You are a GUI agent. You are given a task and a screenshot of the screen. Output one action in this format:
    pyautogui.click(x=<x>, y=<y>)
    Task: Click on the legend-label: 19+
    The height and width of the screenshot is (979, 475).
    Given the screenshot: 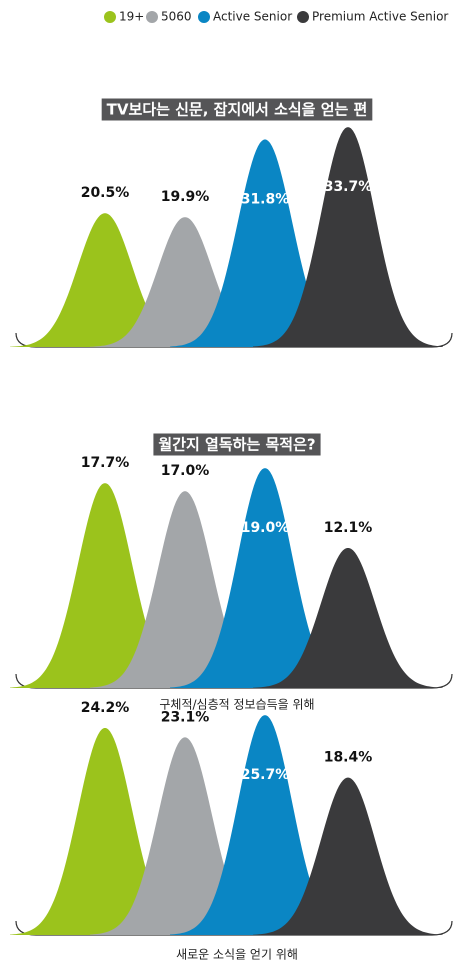 What is the action you would take?
    pyautogui.click(x=131, y=17)
    